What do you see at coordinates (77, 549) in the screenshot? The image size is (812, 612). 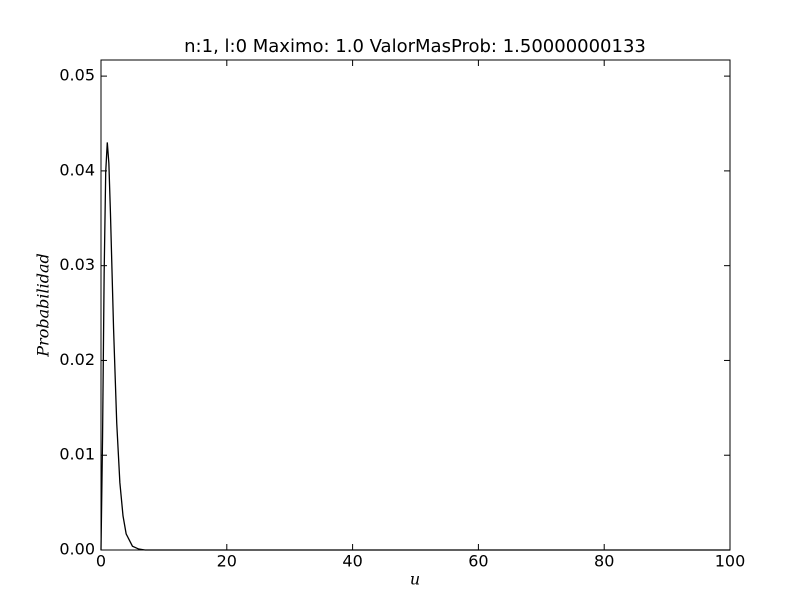 I see `y-tick-label: 0.00` at bounding box center [77, 549].